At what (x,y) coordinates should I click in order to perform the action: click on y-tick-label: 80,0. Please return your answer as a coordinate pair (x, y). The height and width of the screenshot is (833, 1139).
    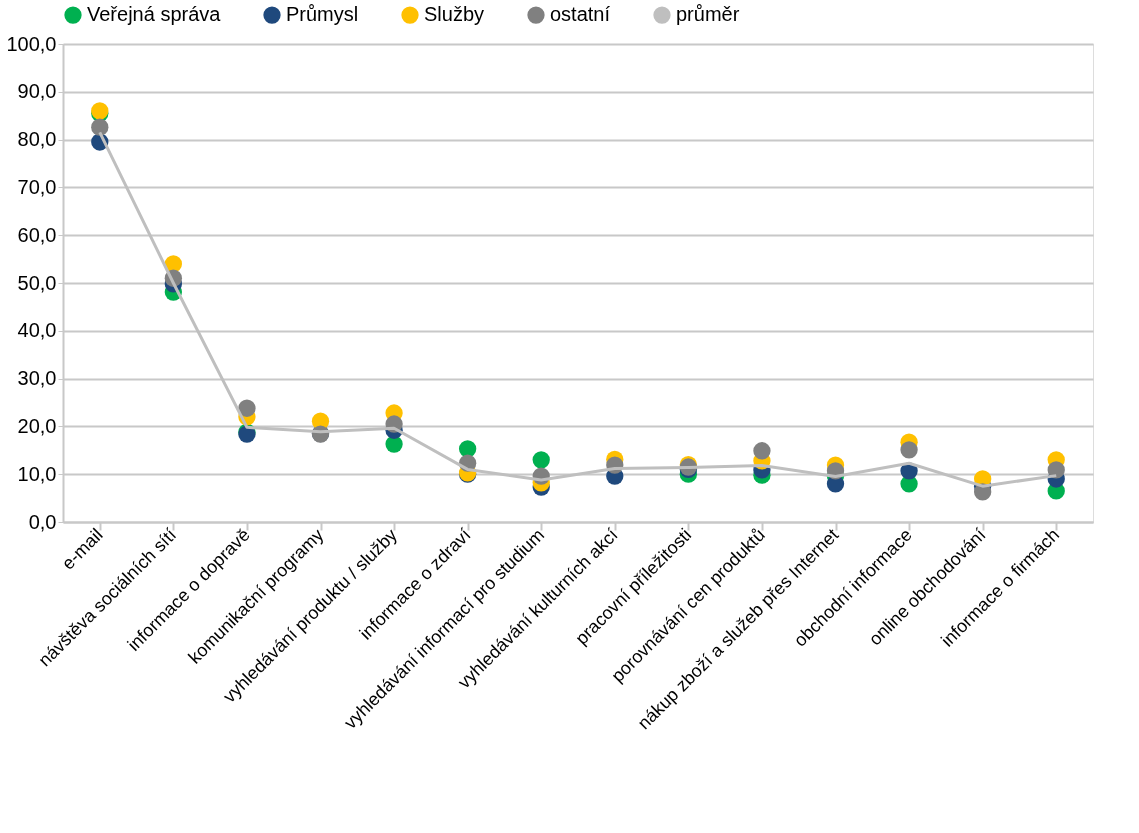
    Looking at the image, I should click on (37, 139).